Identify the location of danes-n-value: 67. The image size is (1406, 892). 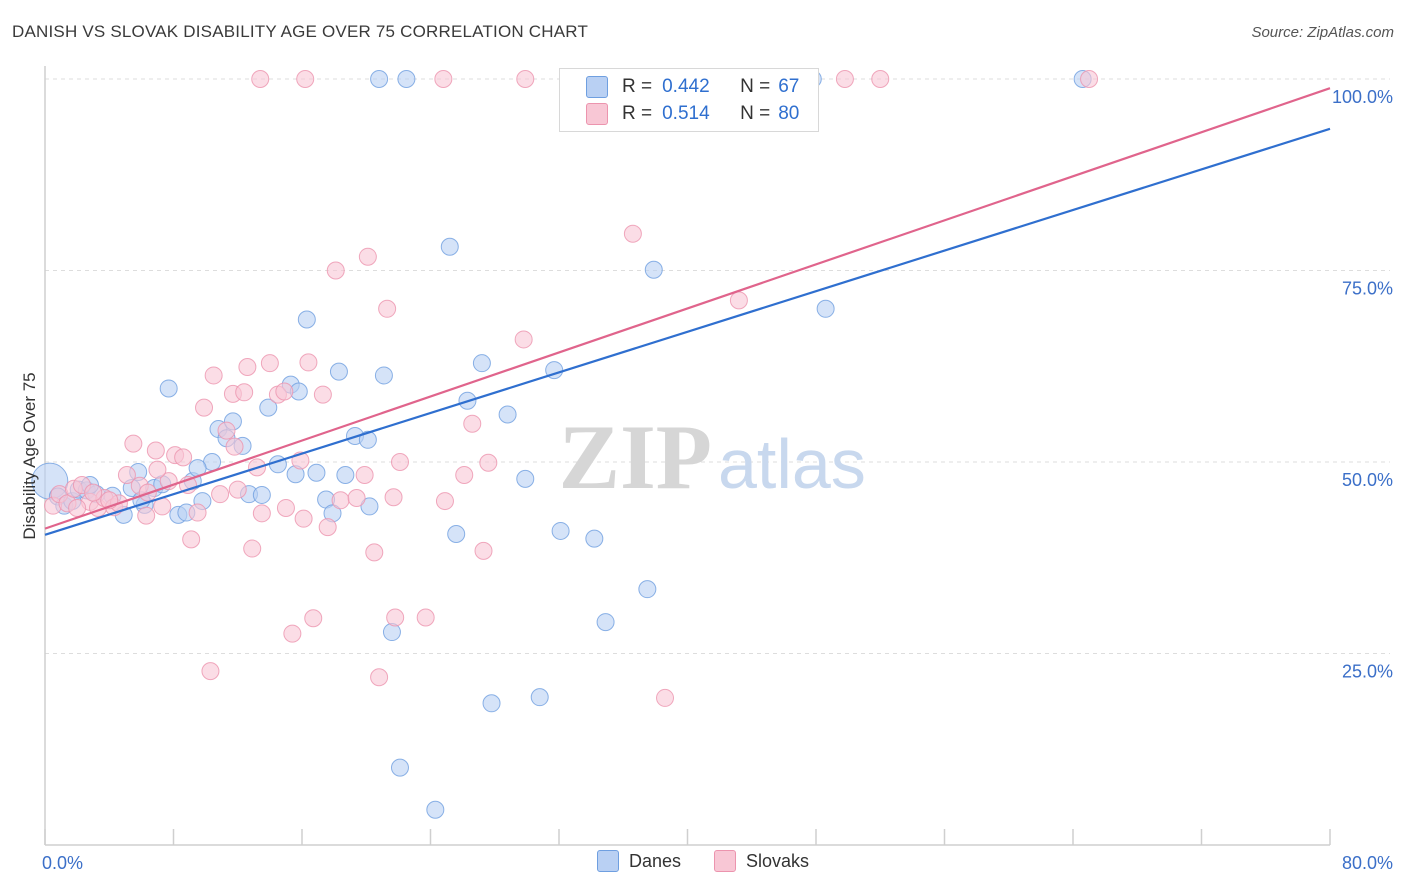
(789, 86).